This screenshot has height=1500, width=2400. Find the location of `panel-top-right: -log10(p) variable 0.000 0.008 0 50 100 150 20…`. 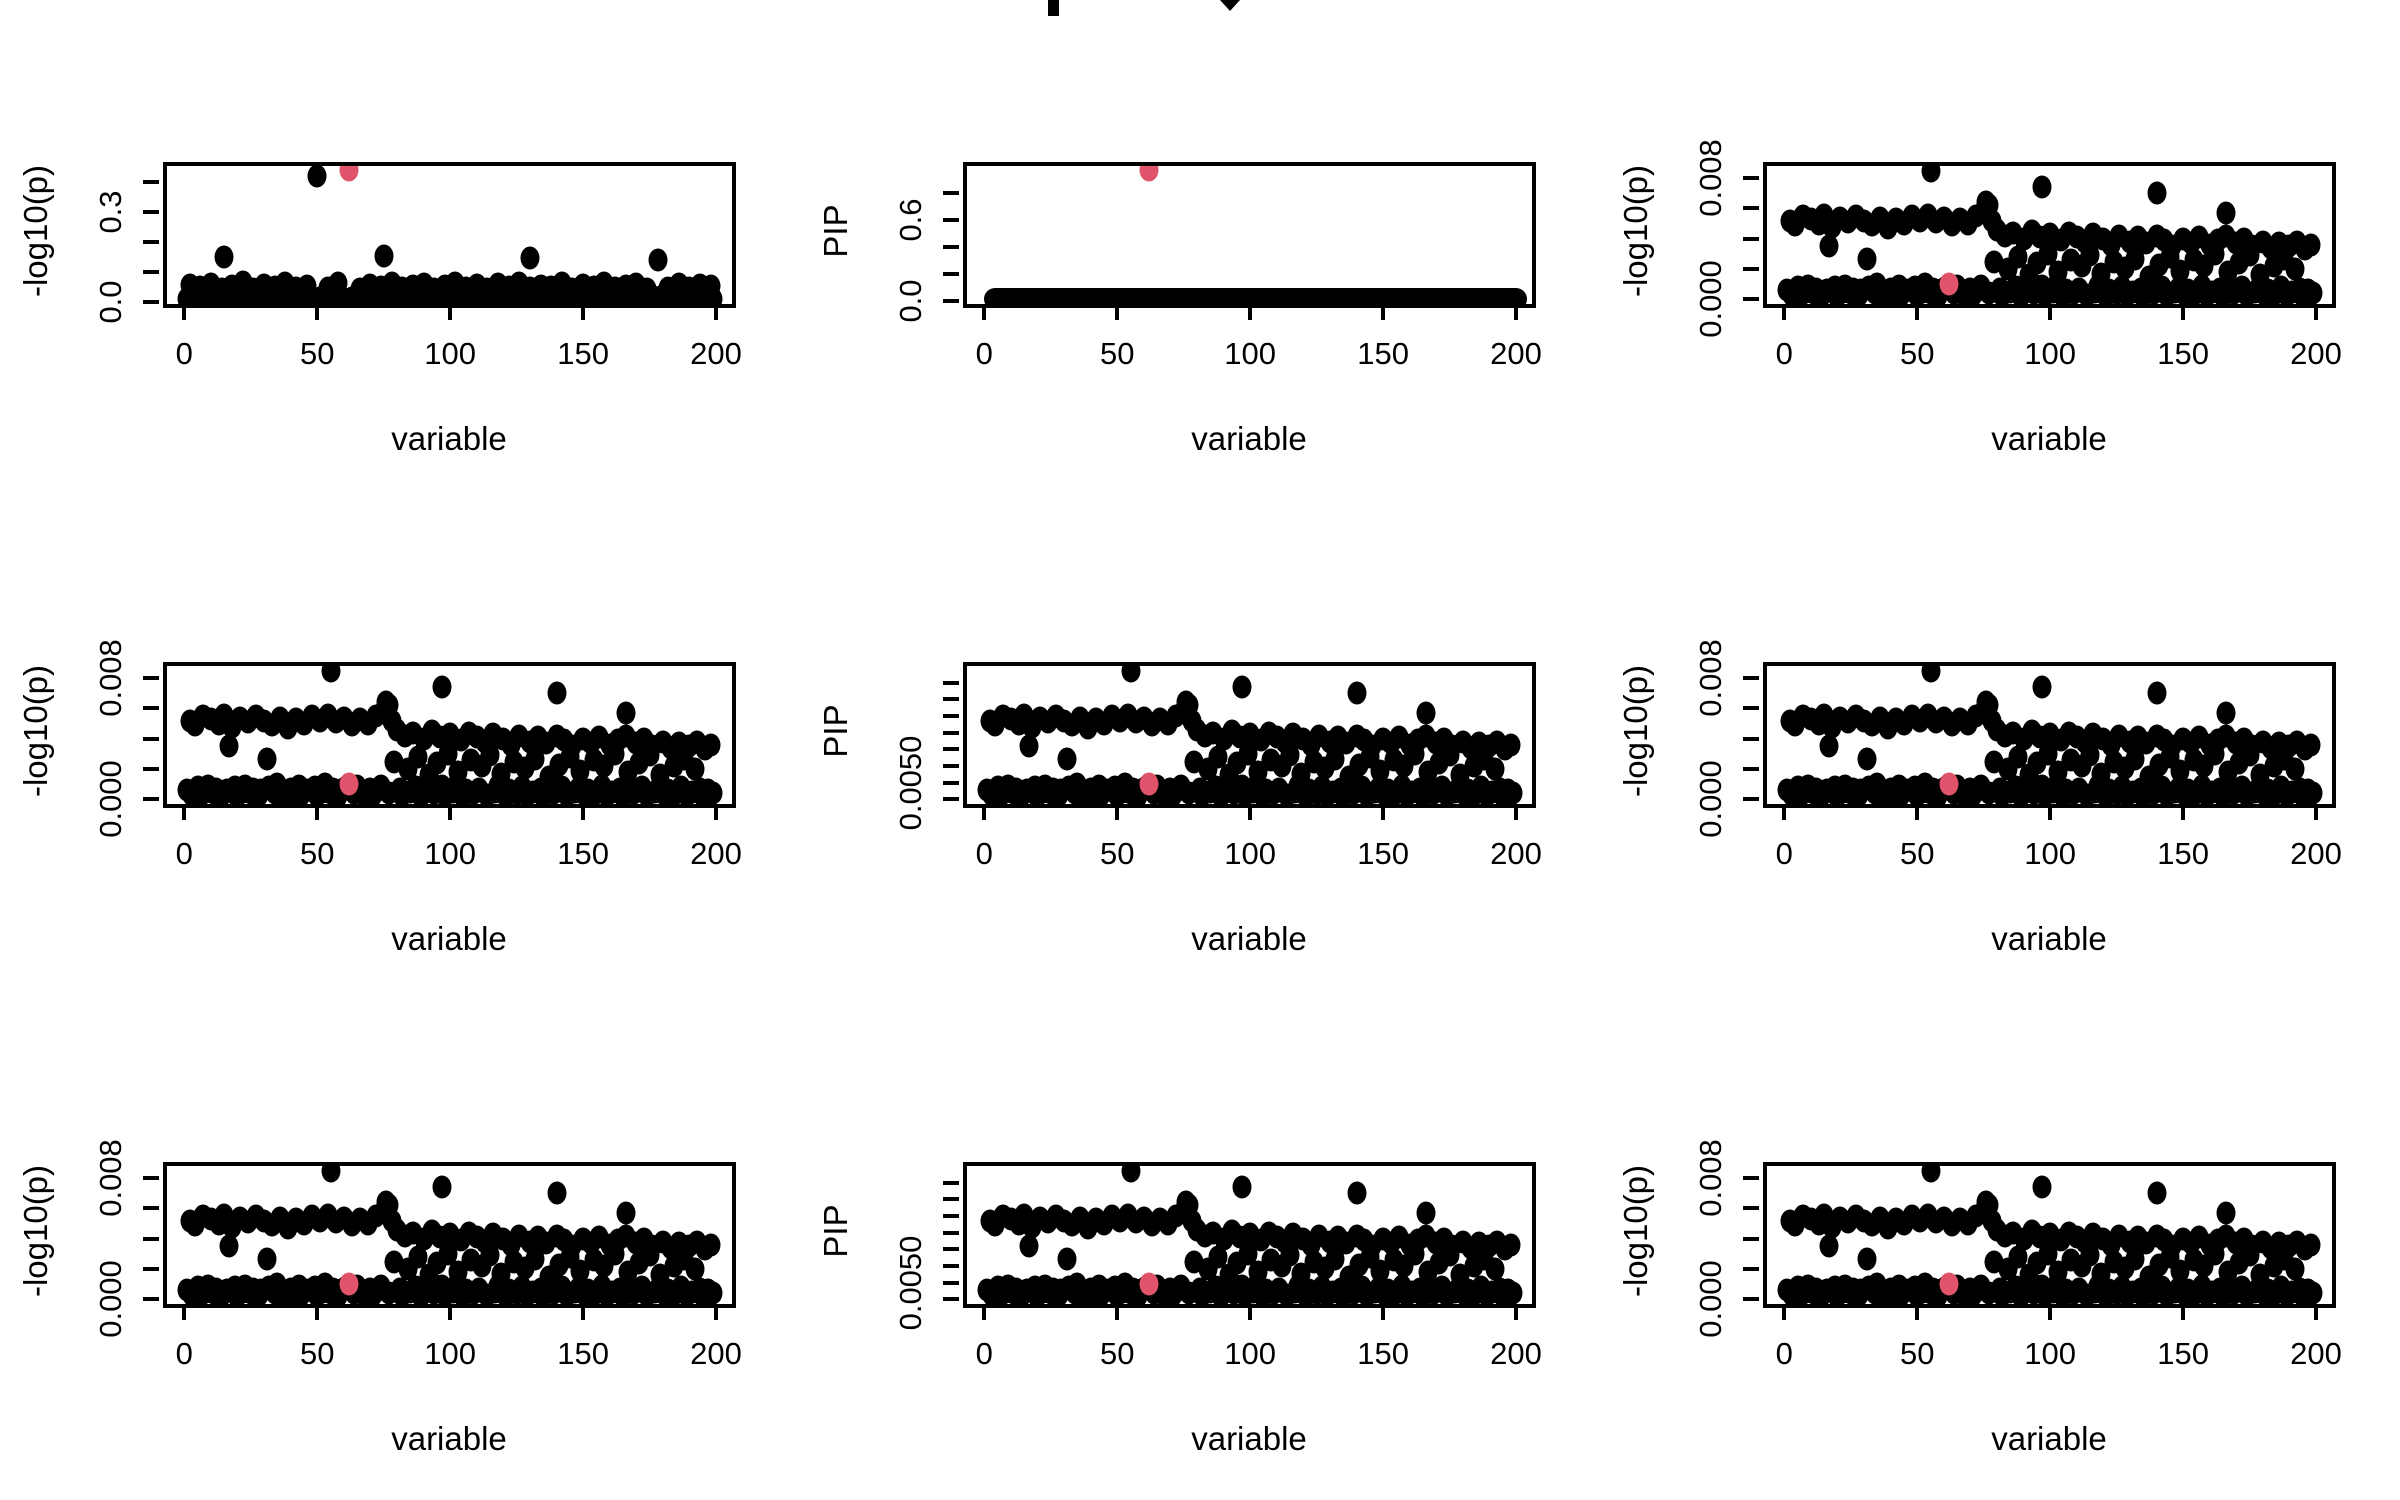

panel-top-right: -log10(p) variable 0.000 0.008 0 50 100 150 20… is located at coordinates (2000, 250).